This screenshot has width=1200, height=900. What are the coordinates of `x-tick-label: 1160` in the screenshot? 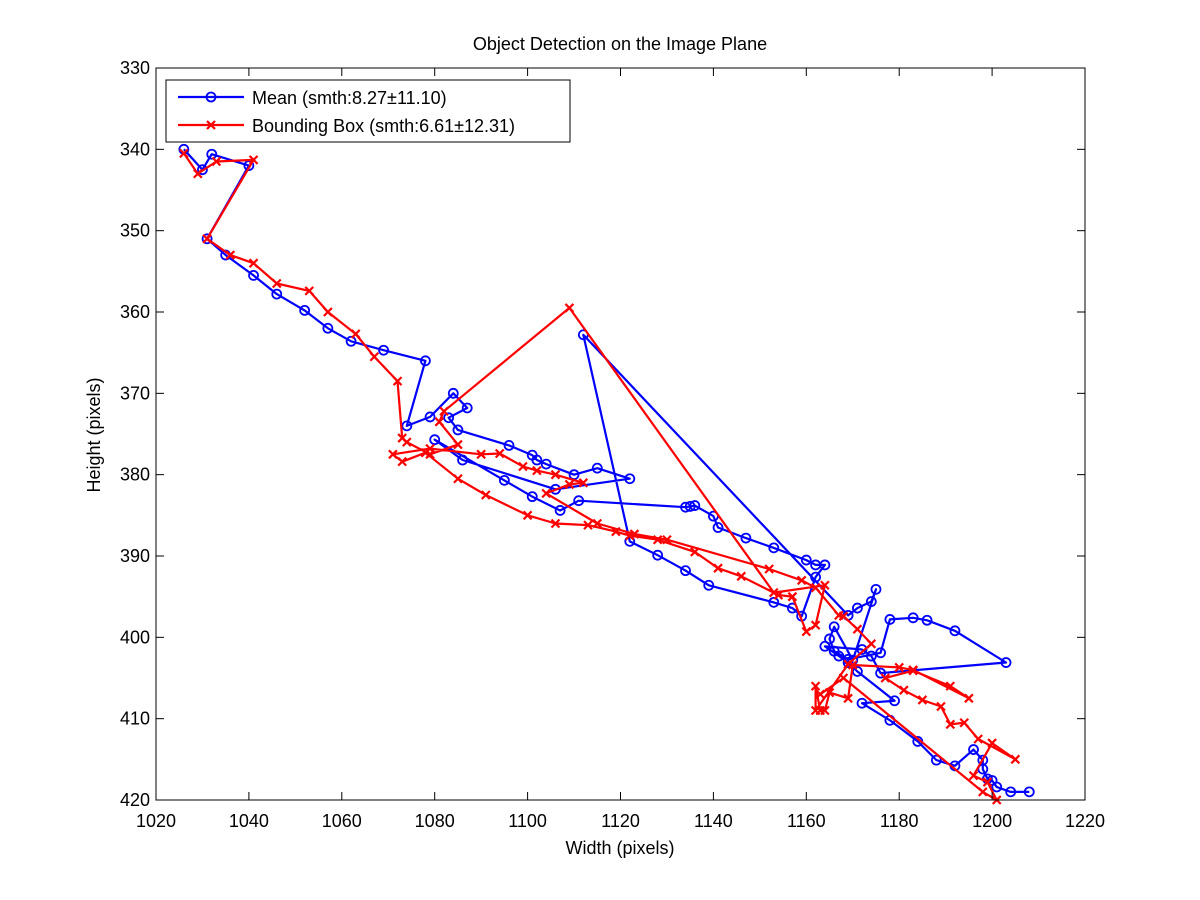 It's located at (806, 821).